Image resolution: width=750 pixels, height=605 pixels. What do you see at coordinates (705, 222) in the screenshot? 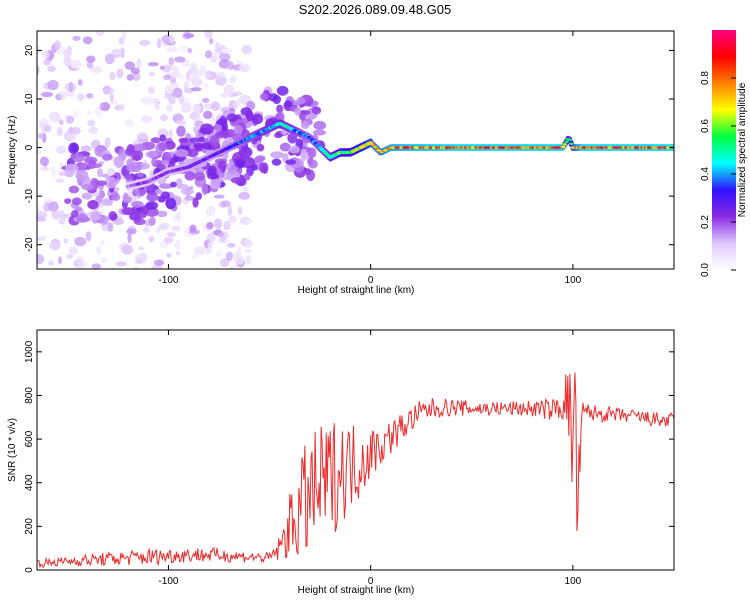
I see `colorbar-tick-label: 0.2` at bounding box center [705, 222].